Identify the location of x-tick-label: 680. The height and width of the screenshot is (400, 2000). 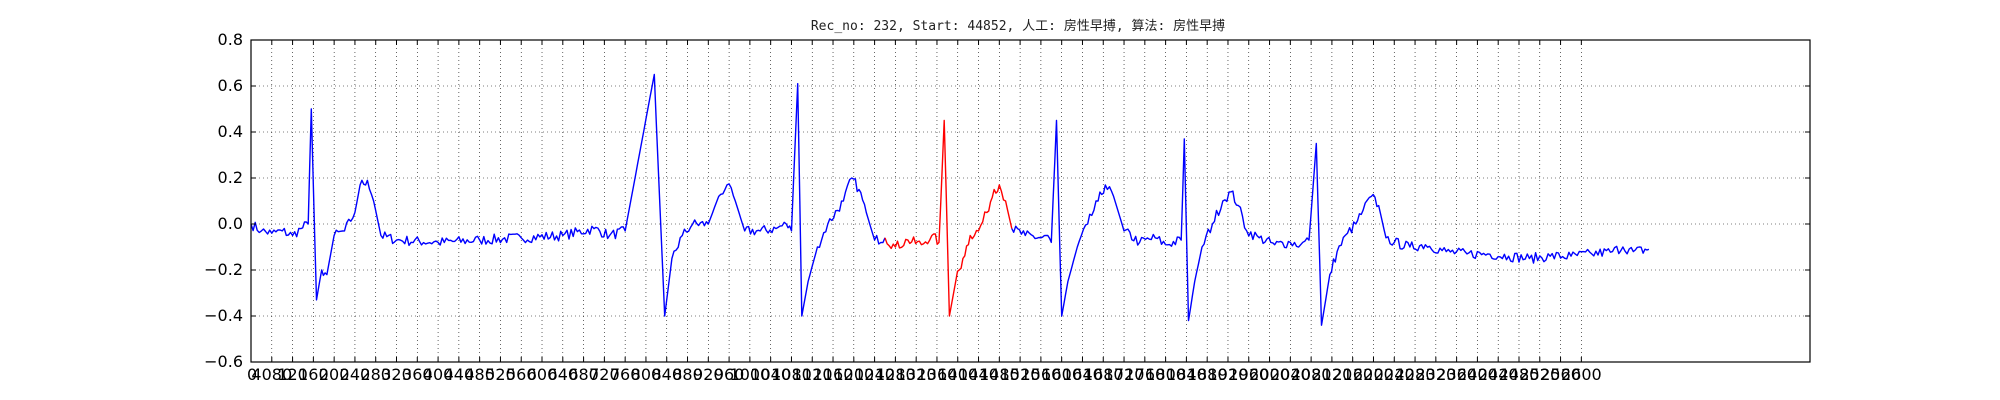
(583, 374).